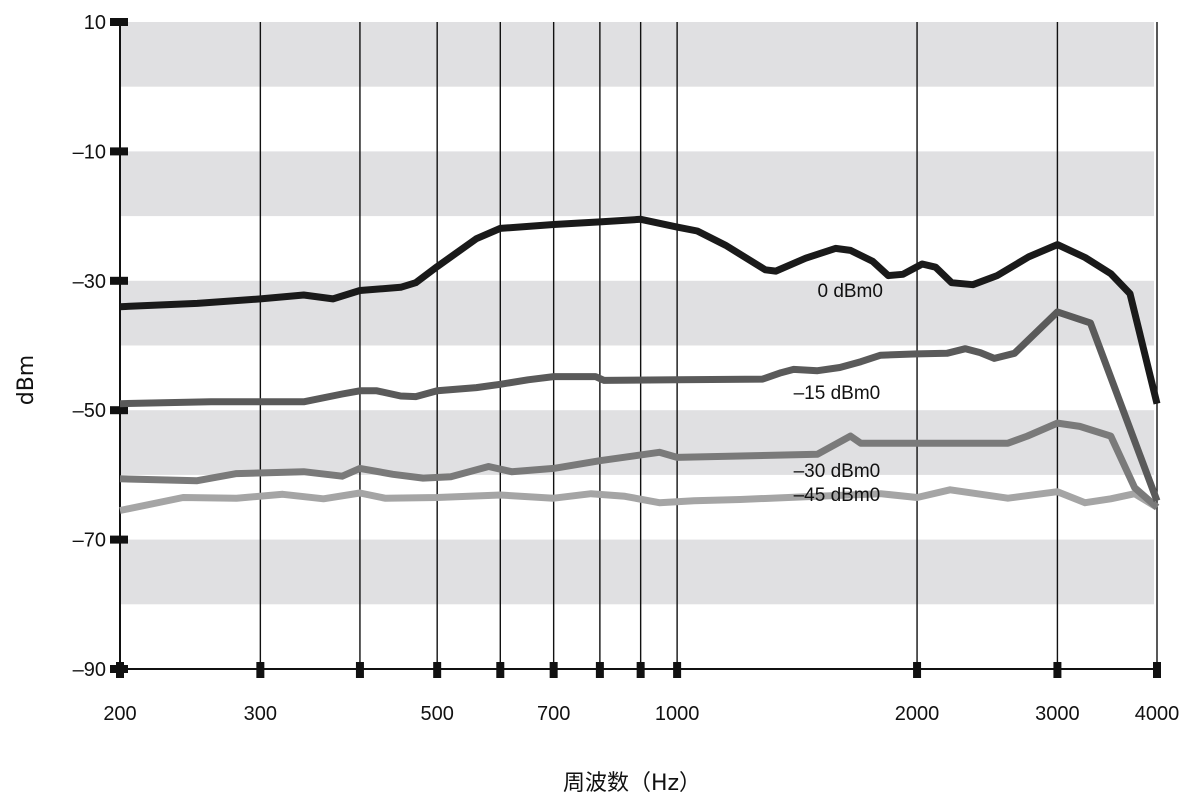 This screenshot has width=1203, height=804. I want to click on series-label: 0 dBm0, so click(849, 291).